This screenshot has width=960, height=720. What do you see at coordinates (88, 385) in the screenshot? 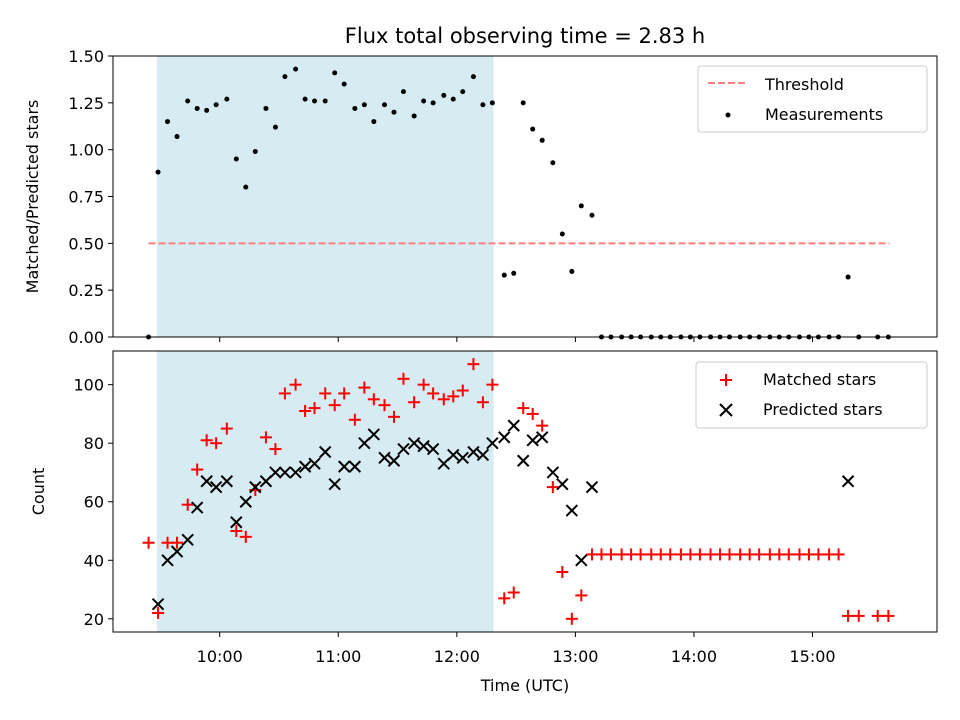
I see `y-tick-label: 100` at bounding box center [88, 385].